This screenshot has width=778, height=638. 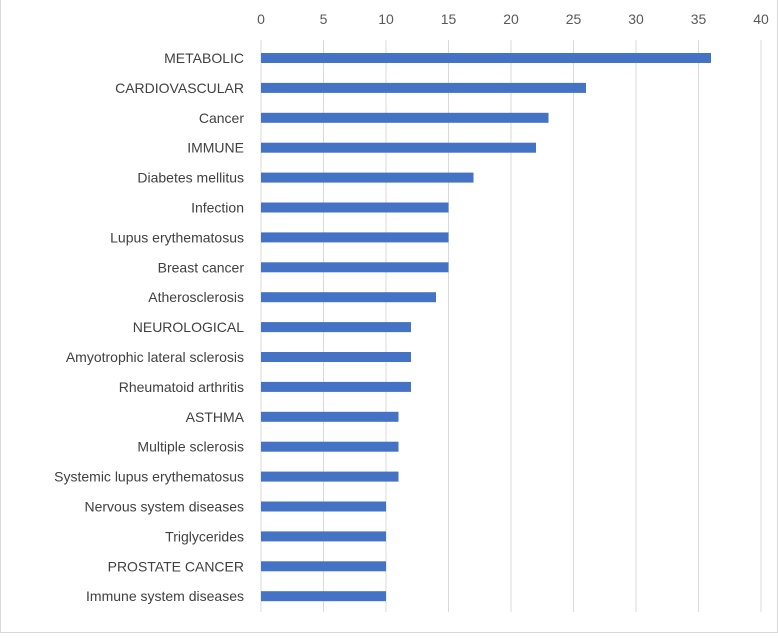 I want to click on x-tick-label: 25, so click(x=574, y=19).